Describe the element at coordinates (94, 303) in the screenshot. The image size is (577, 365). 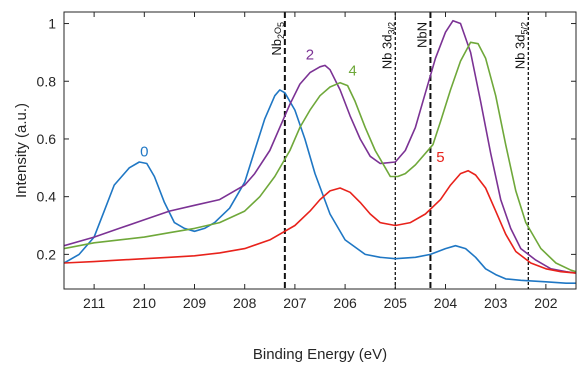
I see `x-tick-label-211: 211` at that location.